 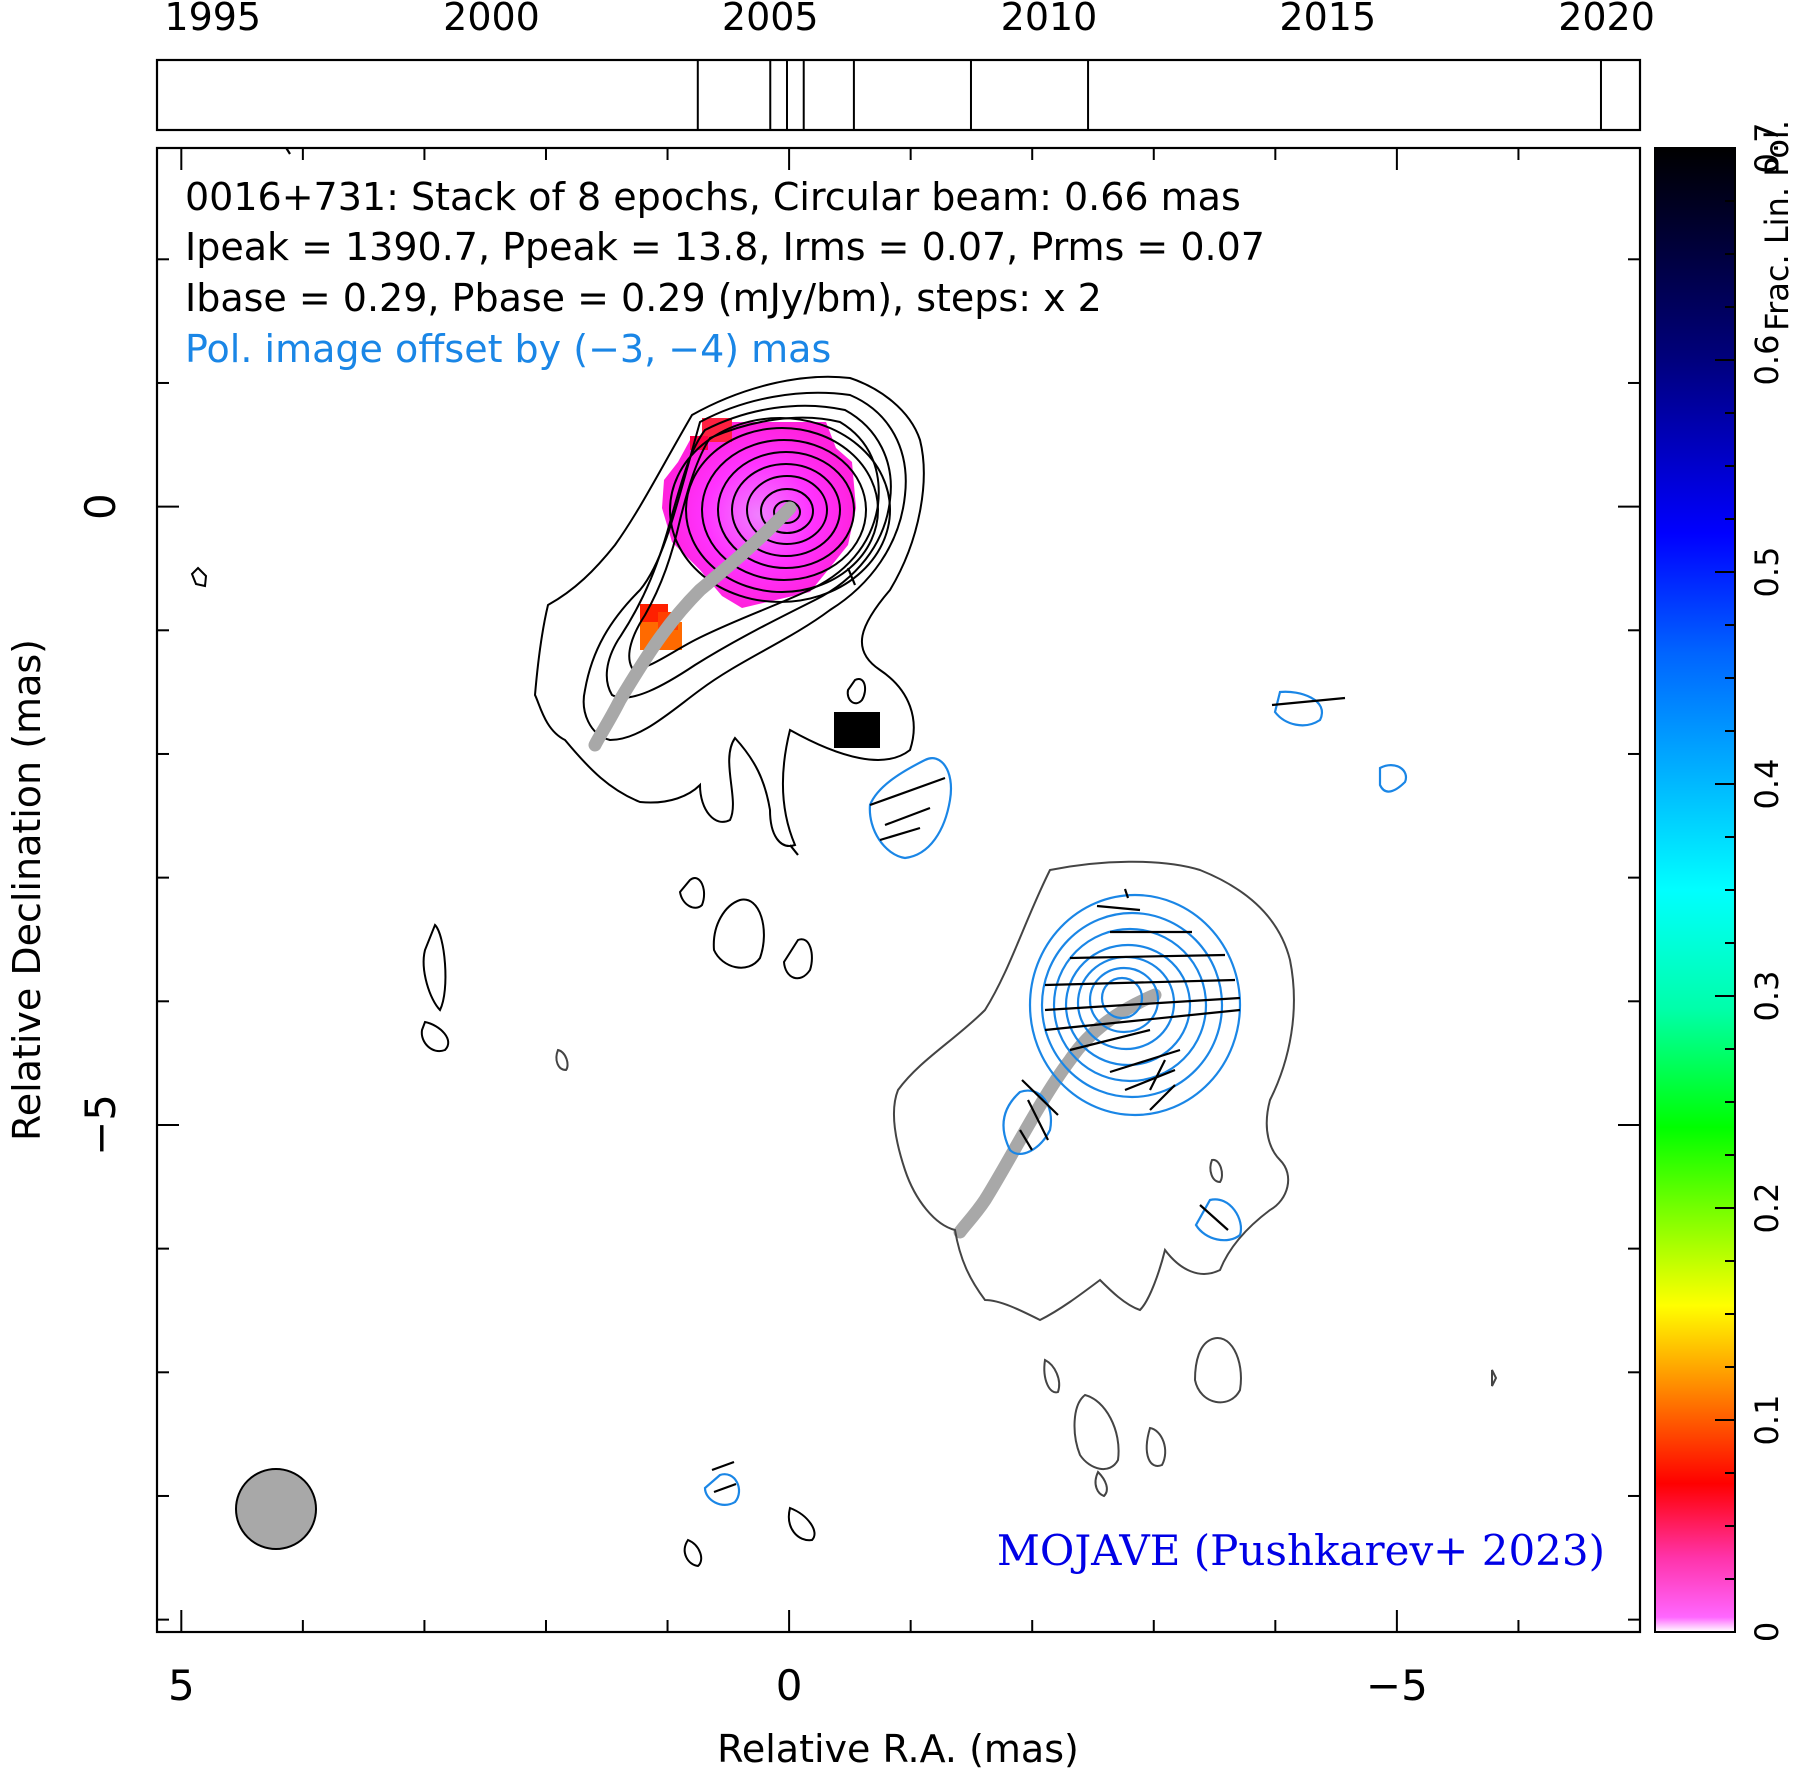 I want to click on x-tick-label: −5, so click(x=1397, y=1685).